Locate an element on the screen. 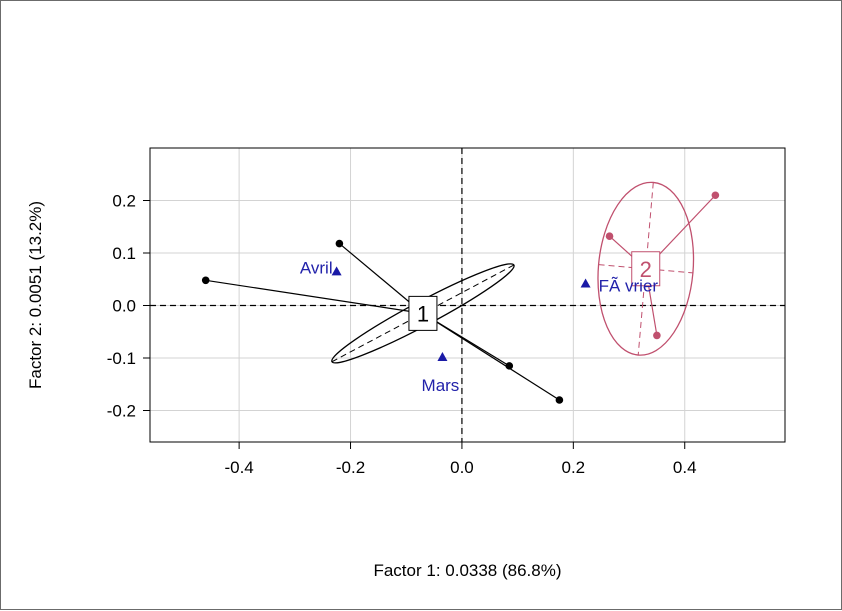 Image resolution: width=842 pixels, height=611 pixels. x-tick-label: 0.0 is located at coordinates (462, 467).